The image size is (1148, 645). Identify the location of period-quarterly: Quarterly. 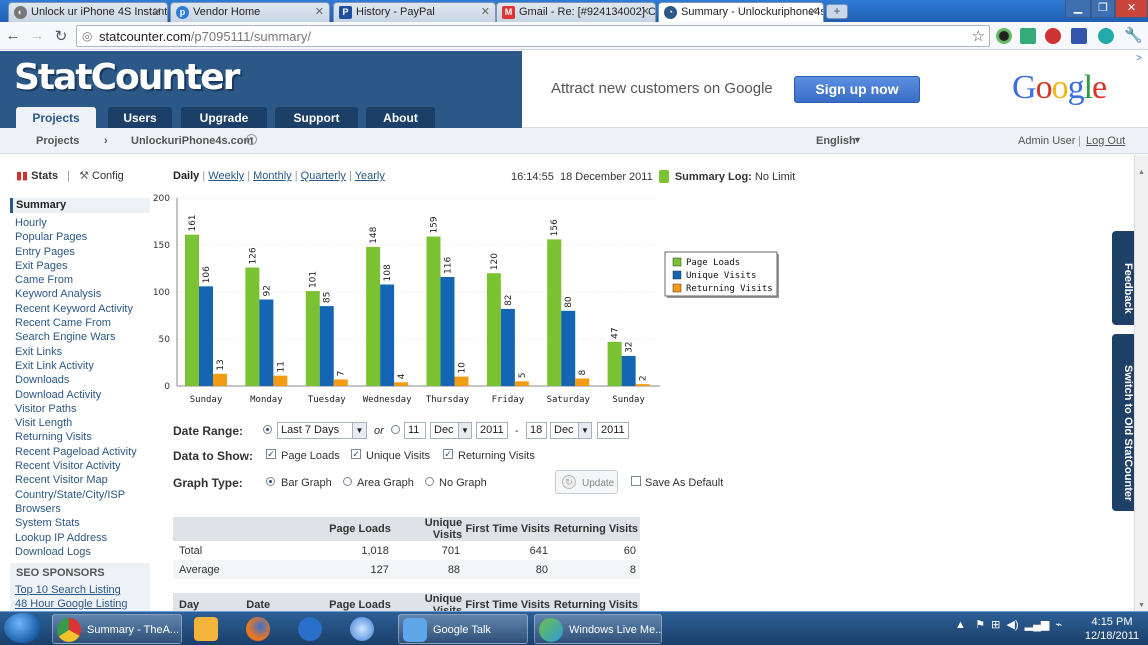
(323, 176).